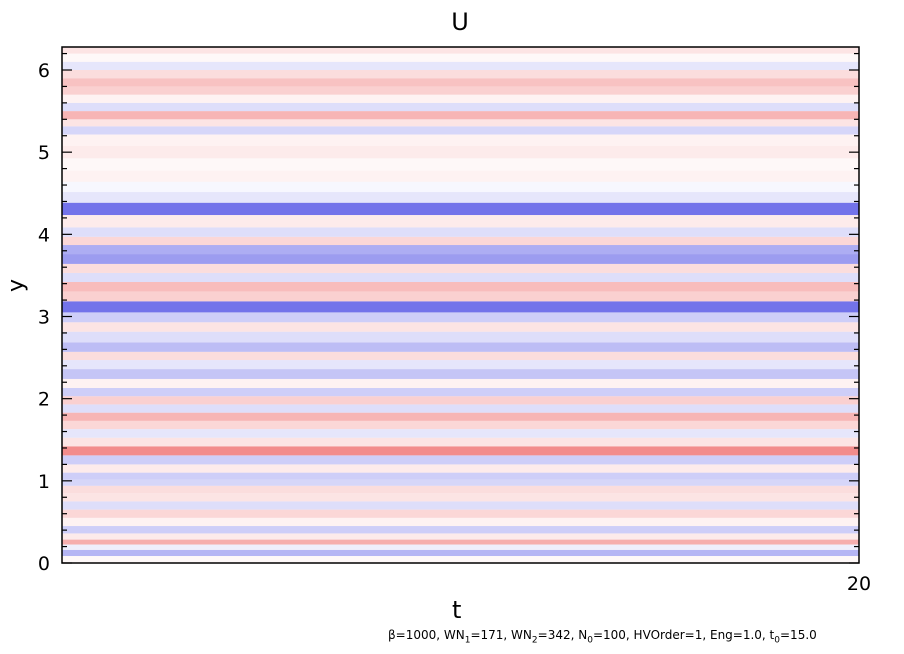 Image resolution: width=904 pixels, height=654 pixels. I want to click on y-tick-label: 5, so click(44, 153).